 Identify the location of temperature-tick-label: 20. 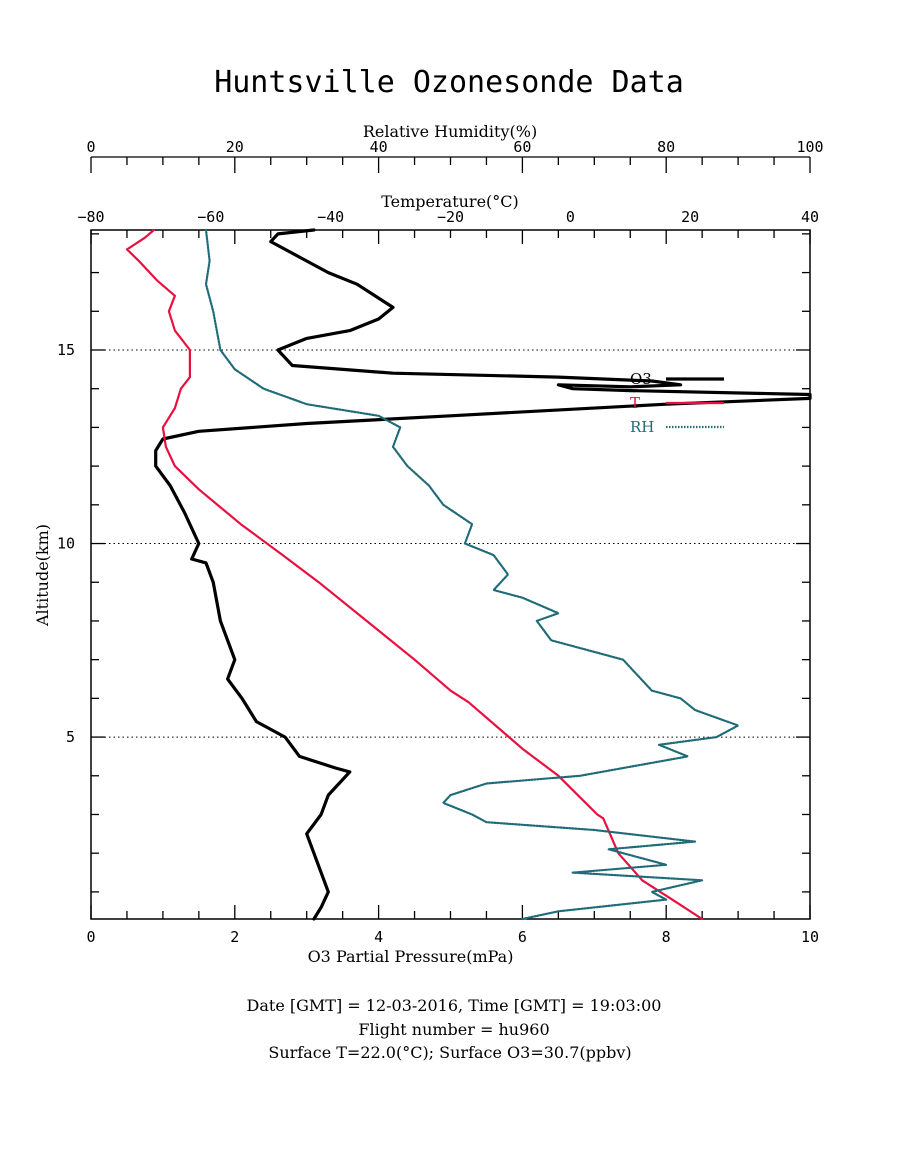
(690, 217).